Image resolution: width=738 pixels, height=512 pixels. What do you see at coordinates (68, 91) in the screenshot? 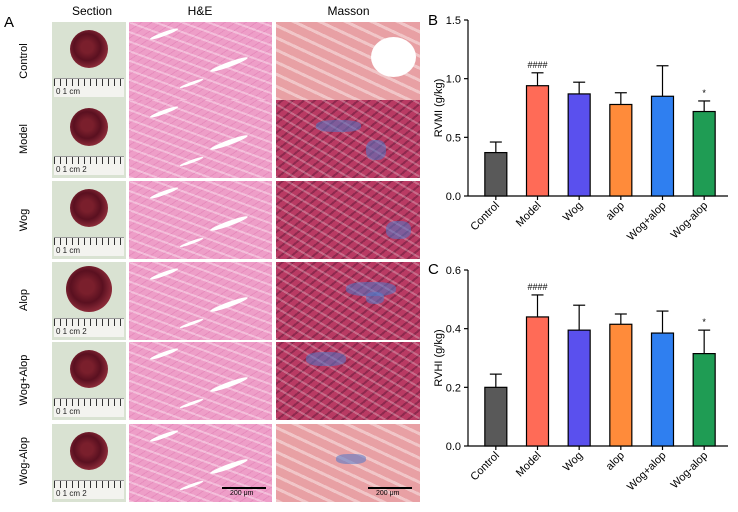
I see `ruler-label: 0 1 cm` at bounding box center [68, 91].